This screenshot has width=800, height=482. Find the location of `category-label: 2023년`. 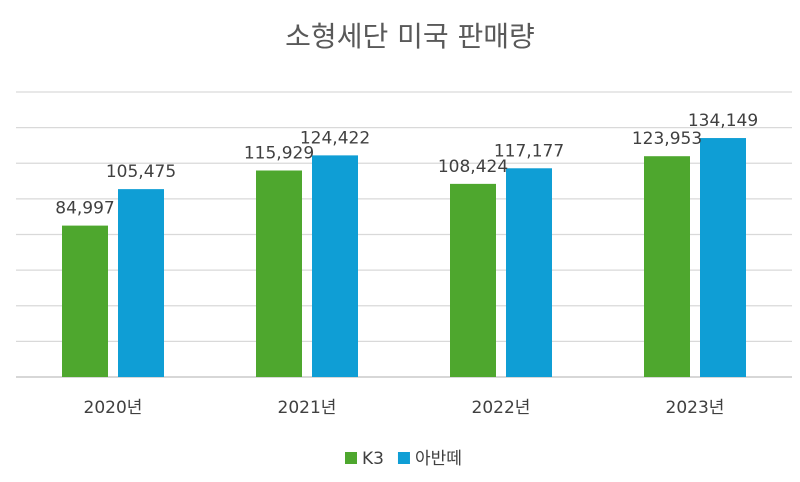

category-label: 2023년 is located at coordinates (695, 408).